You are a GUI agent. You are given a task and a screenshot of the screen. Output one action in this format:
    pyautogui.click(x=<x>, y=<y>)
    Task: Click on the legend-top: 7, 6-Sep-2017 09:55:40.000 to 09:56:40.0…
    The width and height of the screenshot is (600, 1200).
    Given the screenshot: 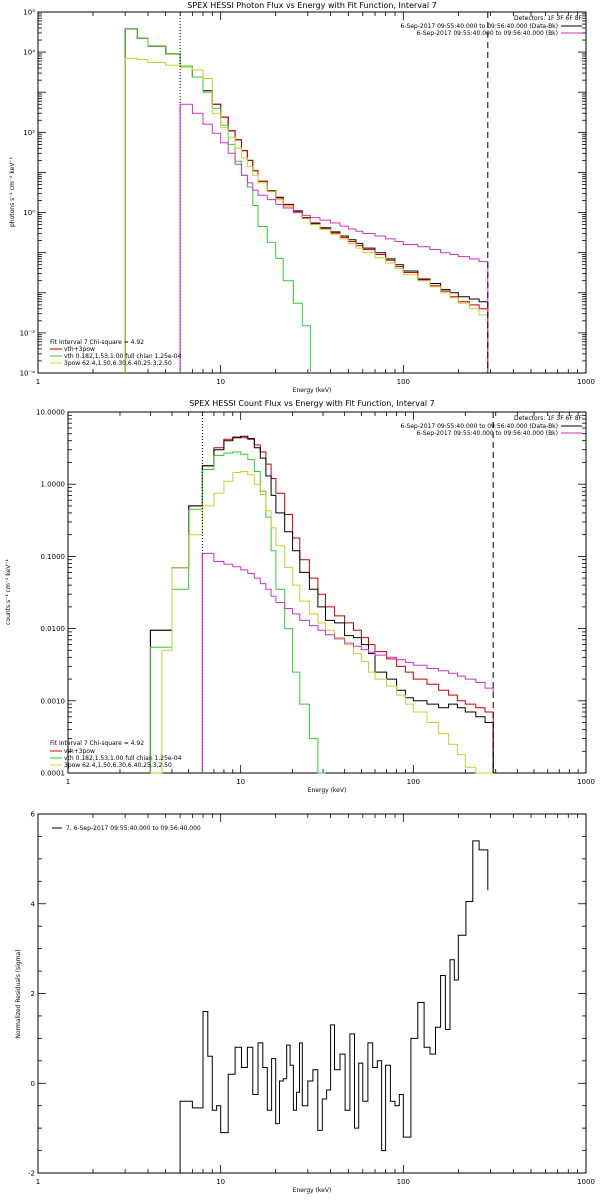 What is the action you would take?
    pyautogui.click(x=126, y=828)
    